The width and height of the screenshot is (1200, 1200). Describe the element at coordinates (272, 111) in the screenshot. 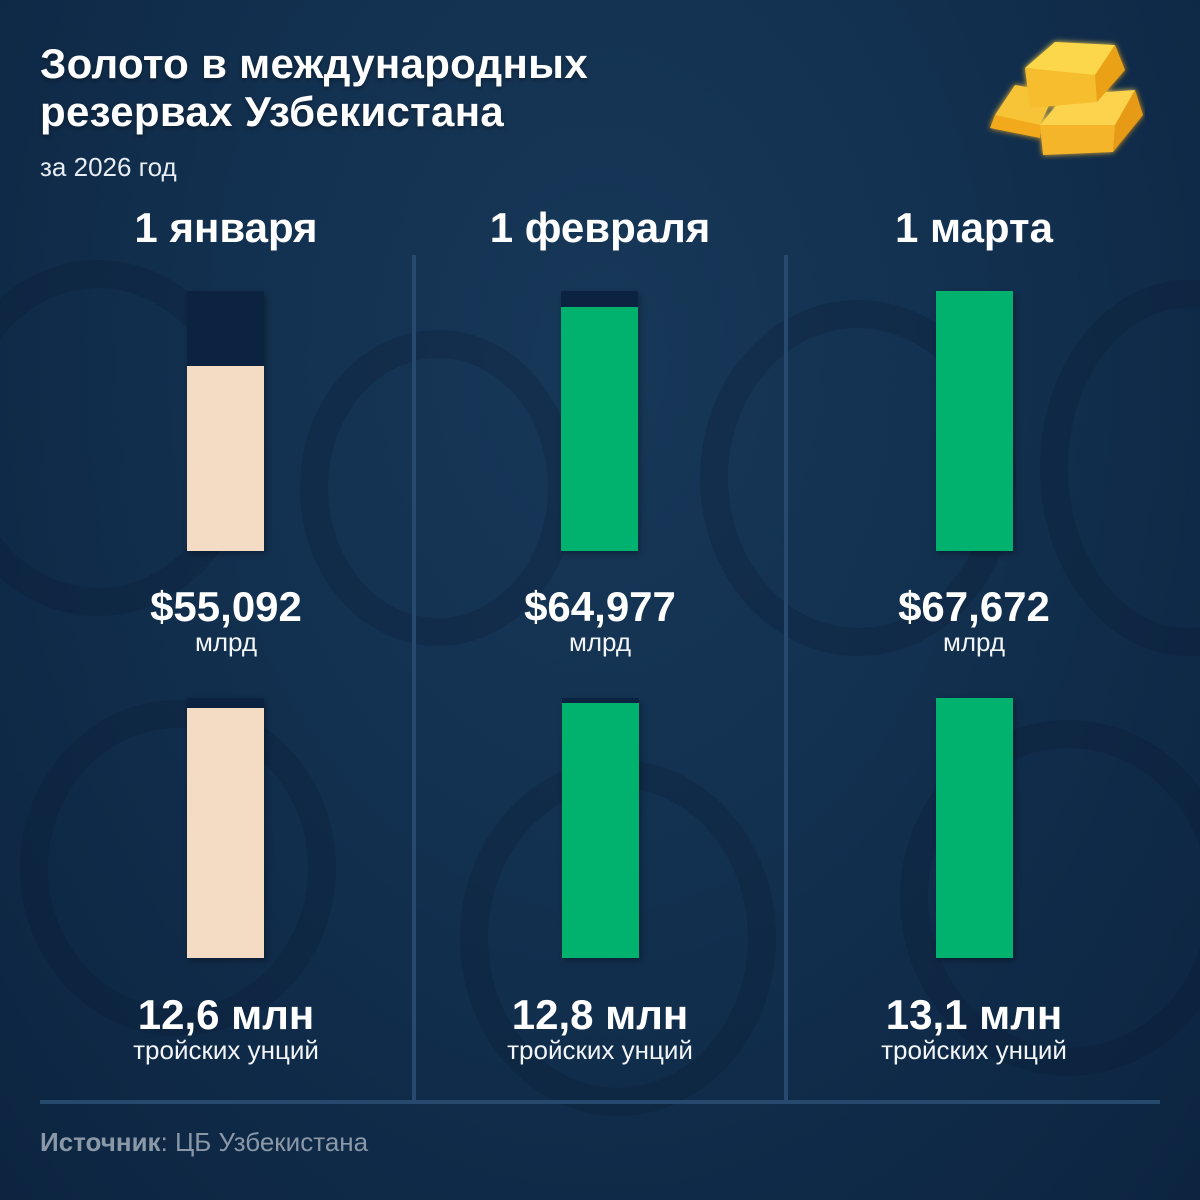

I see `title-line-2: резервах Узбекистана` at that location.